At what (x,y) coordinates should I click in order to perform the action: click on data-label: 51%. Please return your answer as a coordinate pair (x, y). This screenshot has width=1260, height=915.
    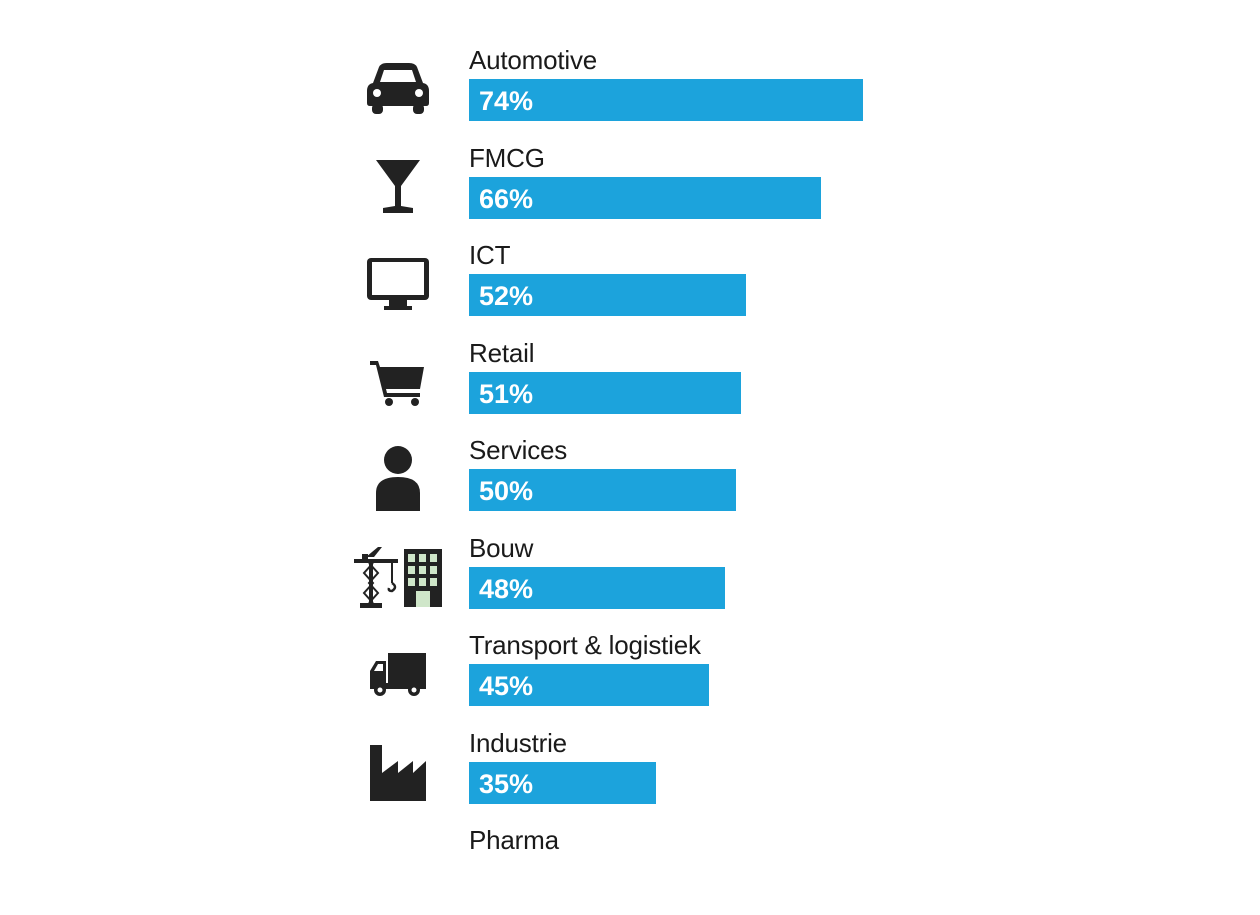
    Looking at the image, I should click on (506, 393).